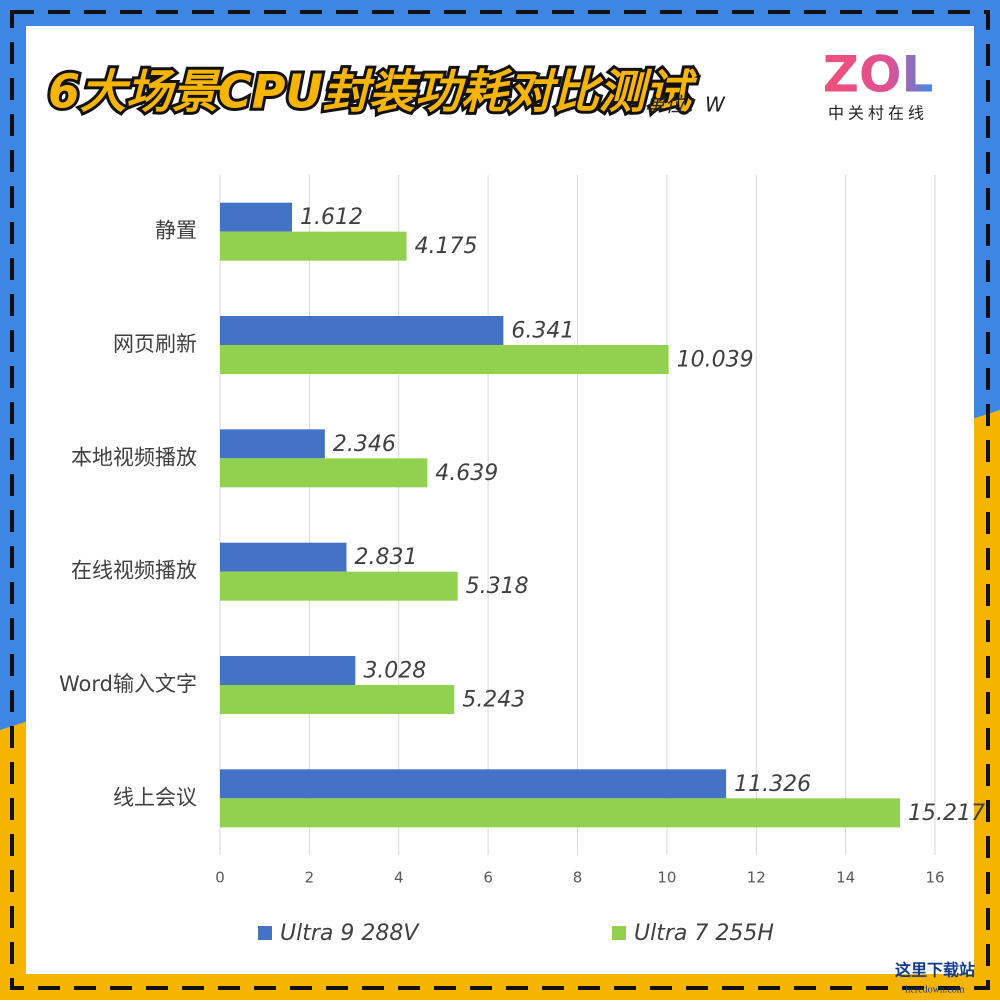 The height and width of the screenshot is (1004, 1000). I want to click on y-tick-label: 线上会议, so click(155, 797).